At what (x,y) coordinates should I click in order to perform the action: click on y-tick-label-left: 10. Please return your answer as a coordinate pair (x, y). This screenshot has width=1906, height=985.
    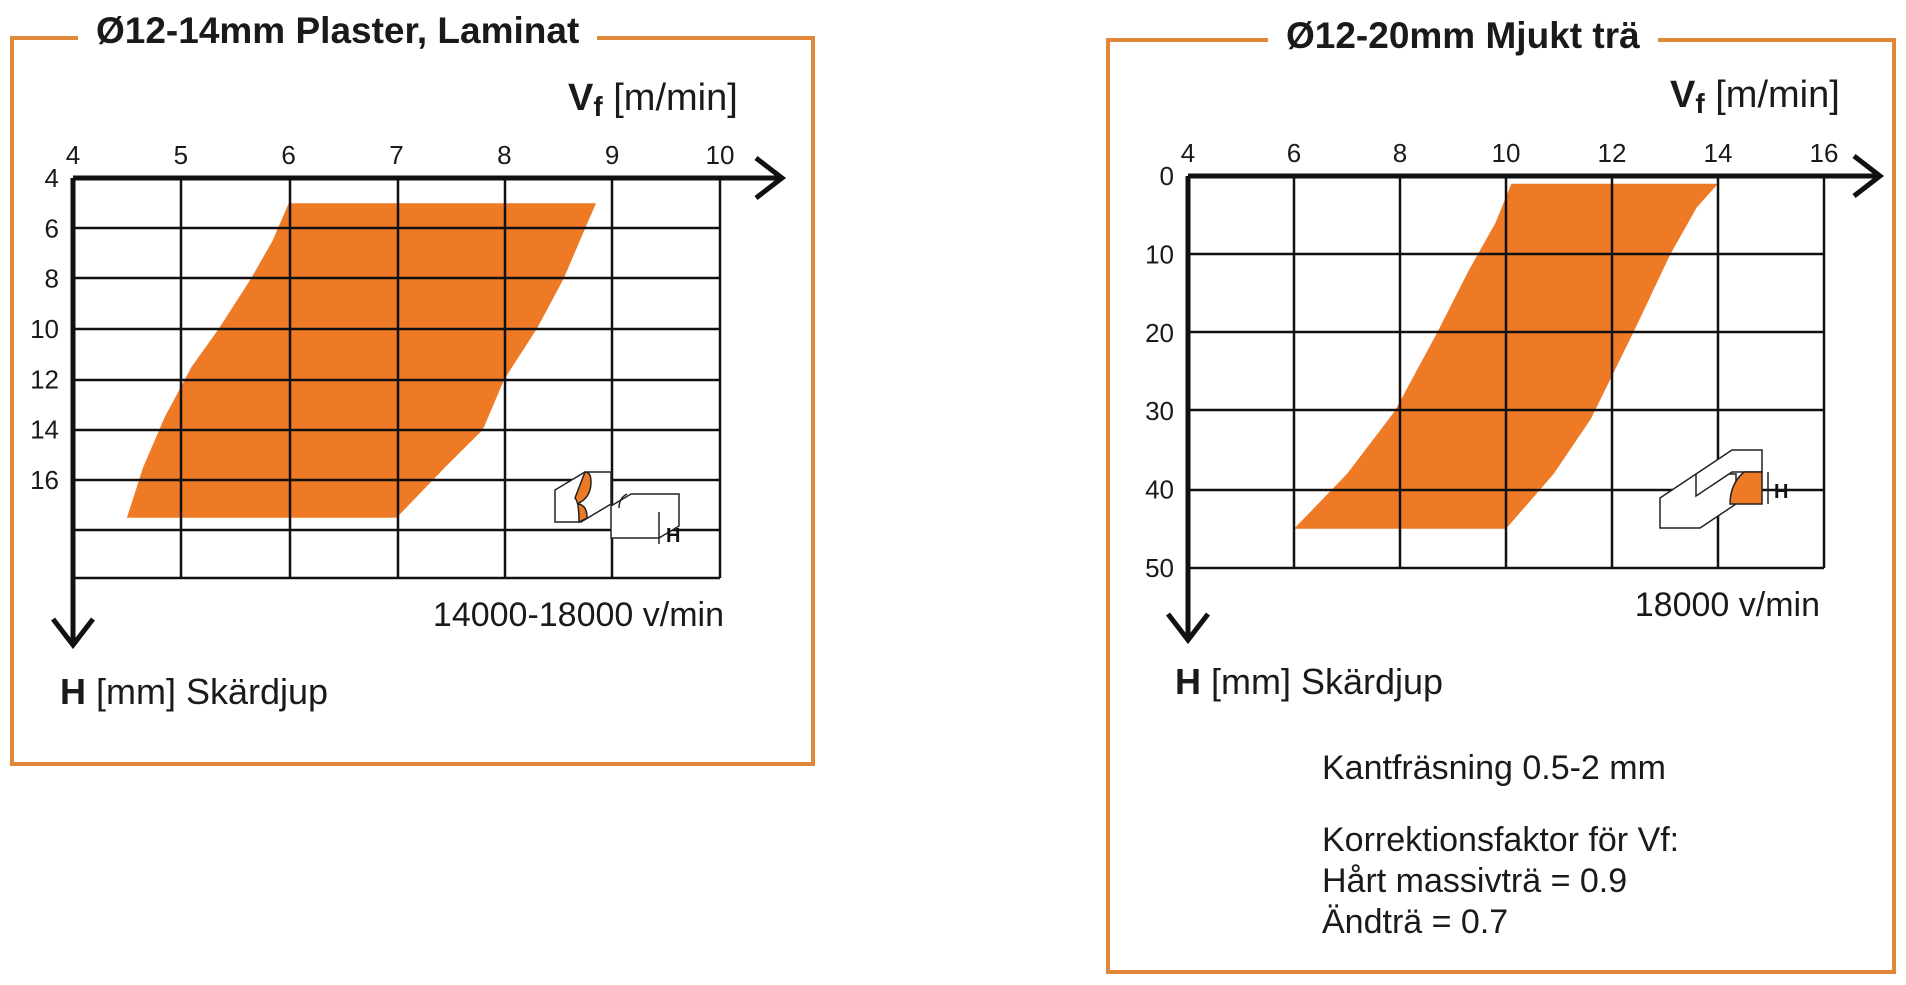
    Looking at the image, I should click on (44, 329).